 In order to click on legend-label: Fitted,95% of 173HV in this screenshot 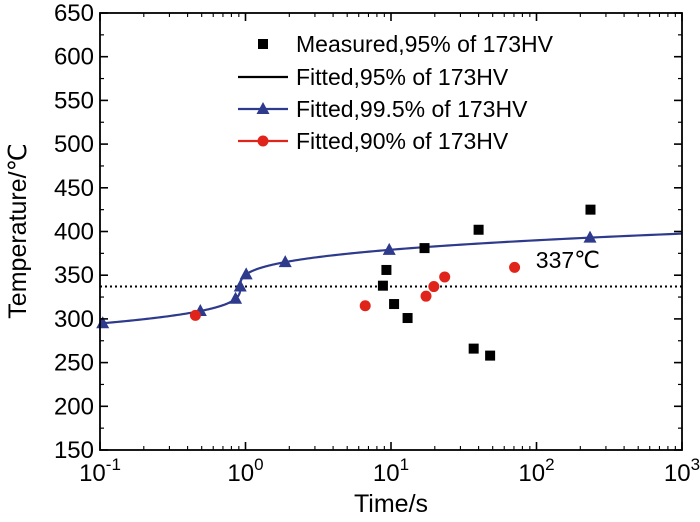, I will do `click(402, 77)`.